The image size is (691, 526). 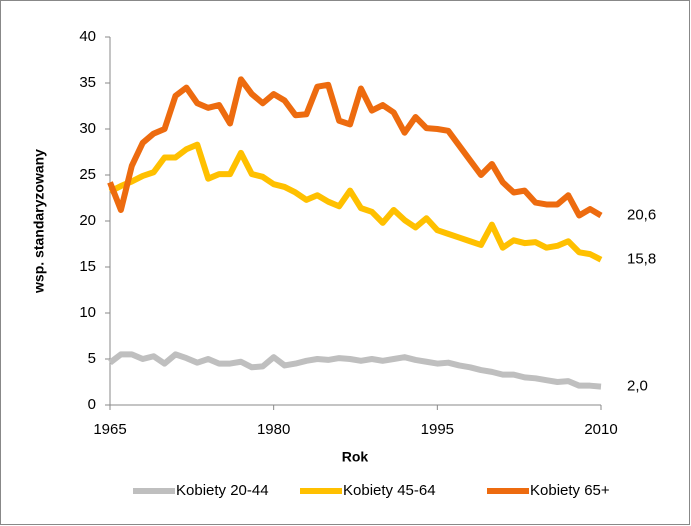 What do you see at coordinates (273, 429) in the screenshot?
I see `x-tick-label: 1980` at bounding box center [273, 429].